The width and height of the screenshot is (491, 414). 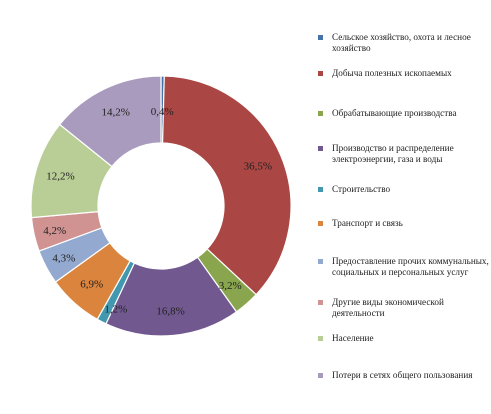 What do you see at coordinates (388, 307) in the screenshot?
I see `legend-label: Другие виды экономической деятельности` at bounding box center [388, 307].